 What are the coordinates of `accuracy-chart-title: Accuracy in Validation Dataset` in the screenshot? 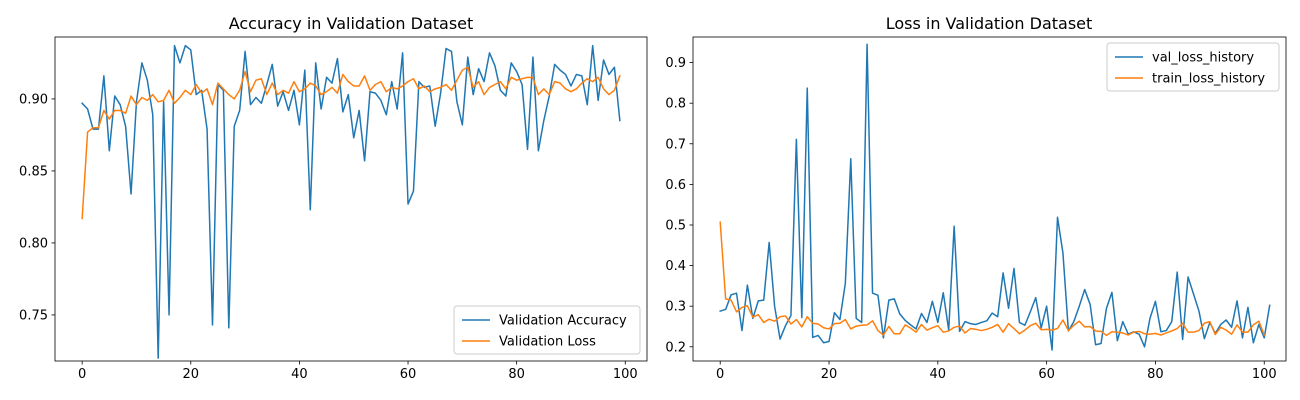 It's located at (351, 23).